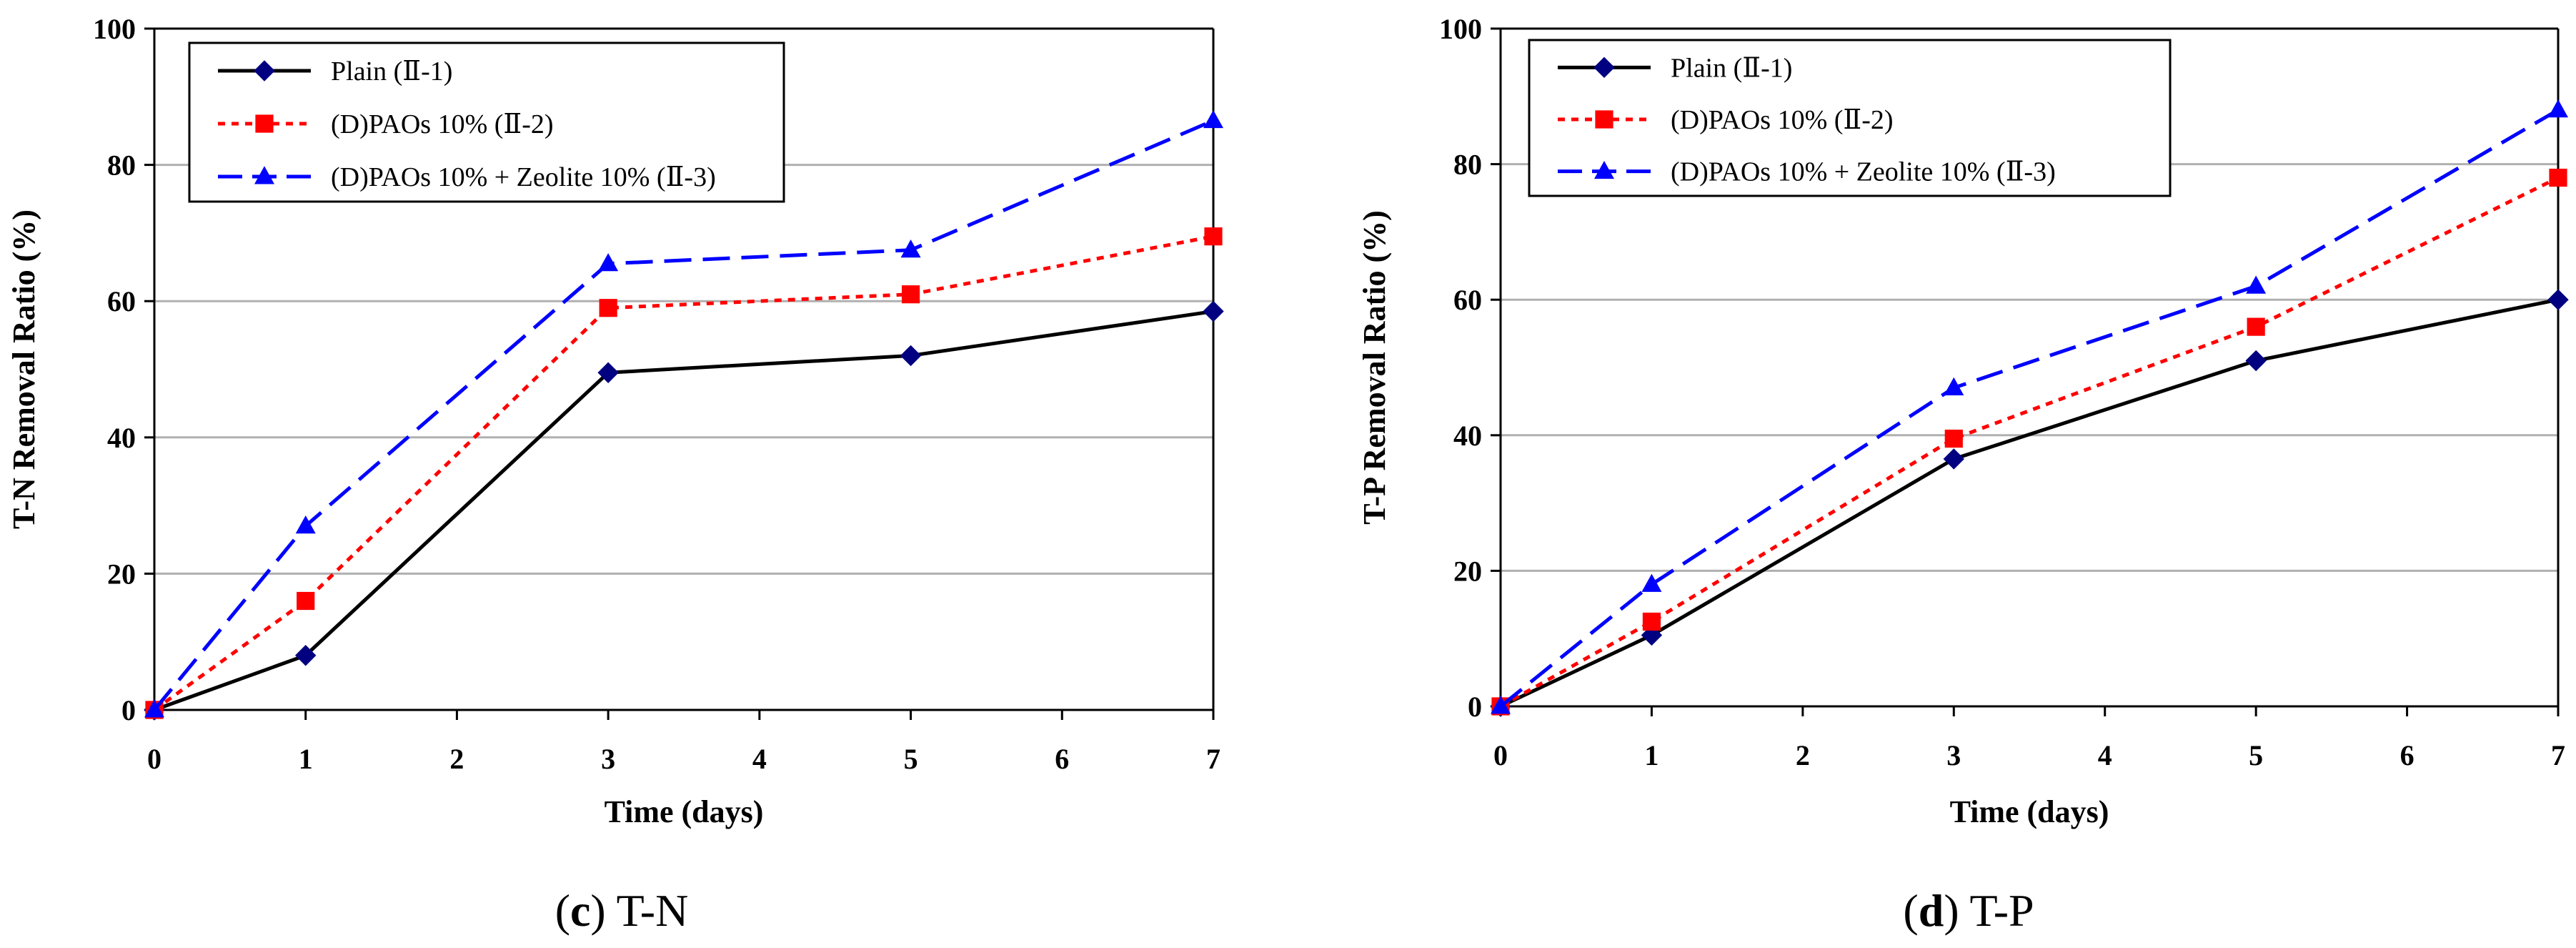  I want to click on panel-caption: (d) T-P, so click(1968, 910).